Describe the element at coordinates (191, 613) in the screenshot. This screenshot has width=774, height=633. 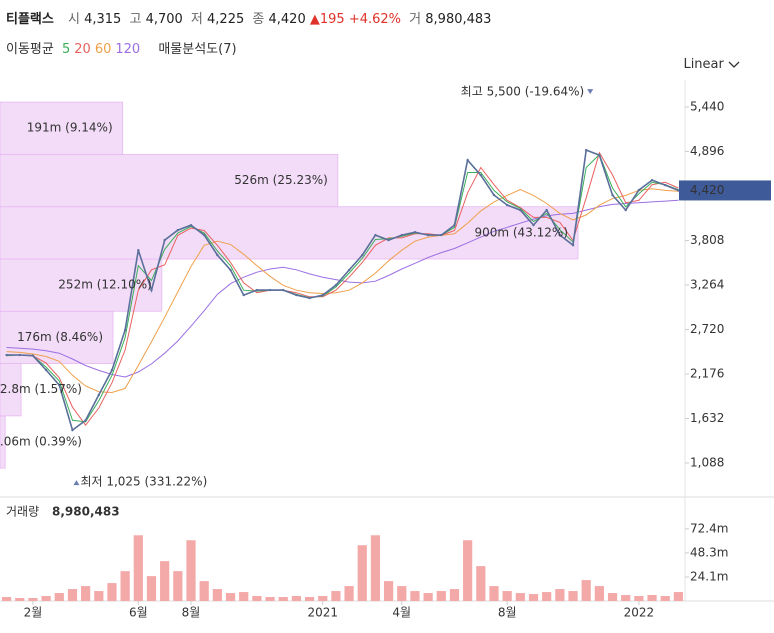
I see `x-tick-label: 8월` at that location.